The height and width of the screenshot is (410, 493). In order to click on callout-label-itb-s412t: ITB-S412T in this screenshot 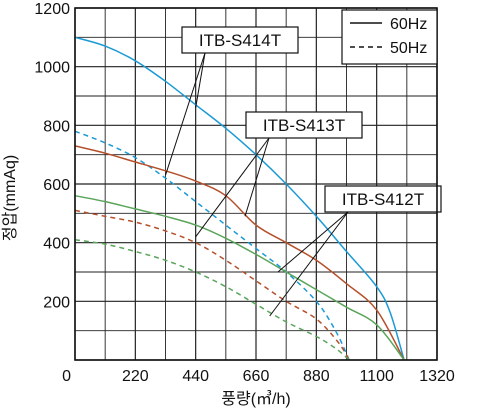, I will do `click(383, 199)`.